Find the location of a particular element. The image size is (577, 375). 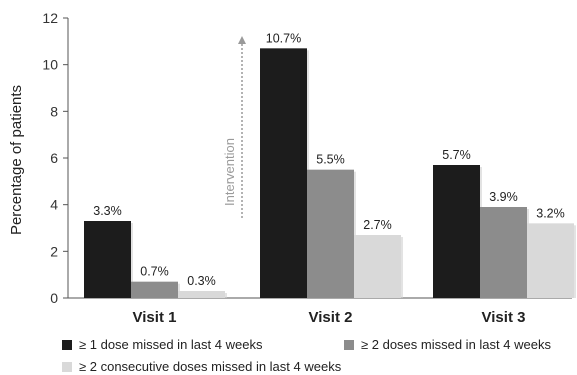

y-tick-label: 8 is located at coordinates (54, 111).